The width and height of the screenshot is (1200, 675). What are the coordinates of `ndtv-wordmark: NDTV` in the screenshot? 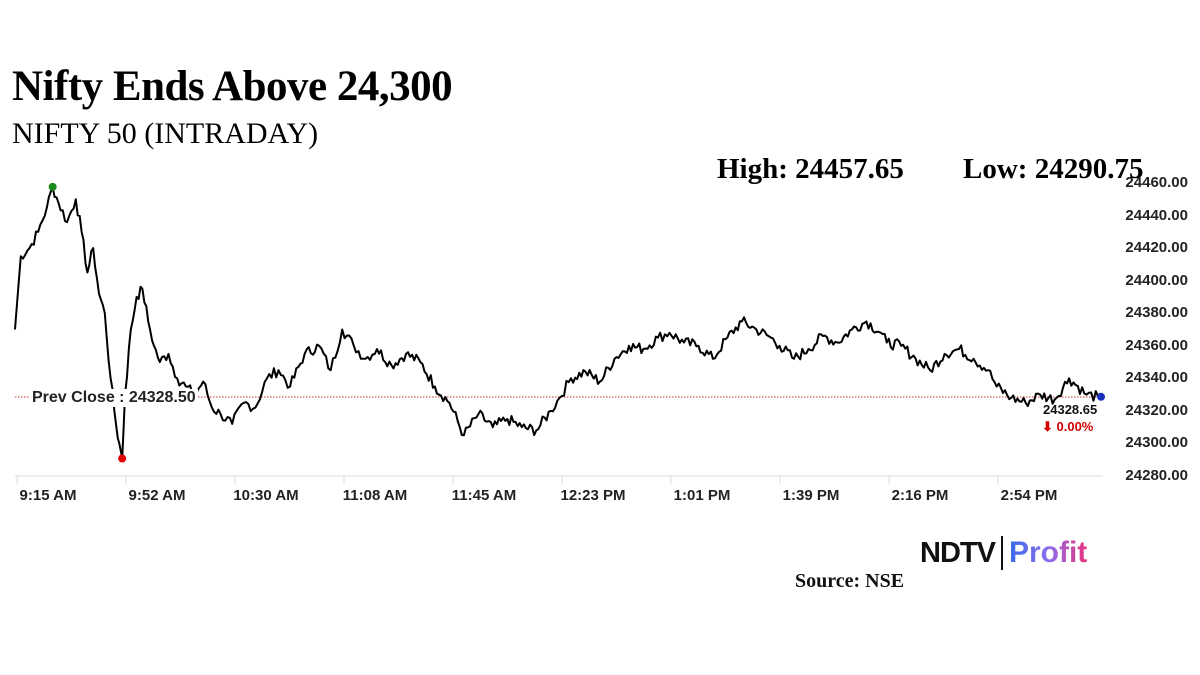 It's located at (958, 552).